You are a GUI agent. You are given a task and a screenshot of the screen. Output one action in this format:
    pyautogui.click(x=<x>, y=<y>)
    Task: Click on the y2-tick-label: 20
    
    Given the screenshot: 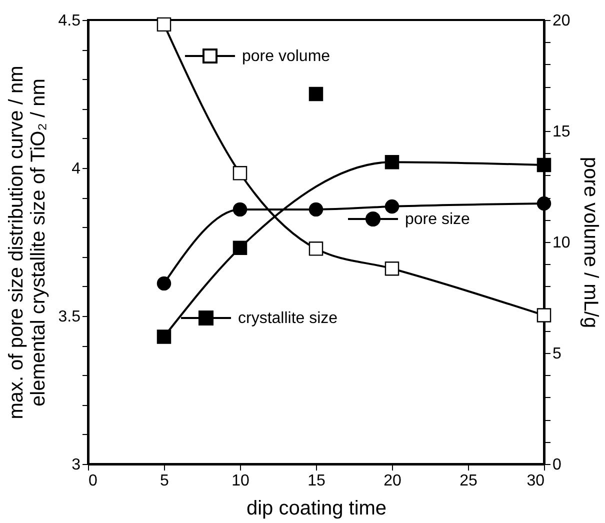 What is the action you would take?
    pyautogui.click(x=561, y=21)
    